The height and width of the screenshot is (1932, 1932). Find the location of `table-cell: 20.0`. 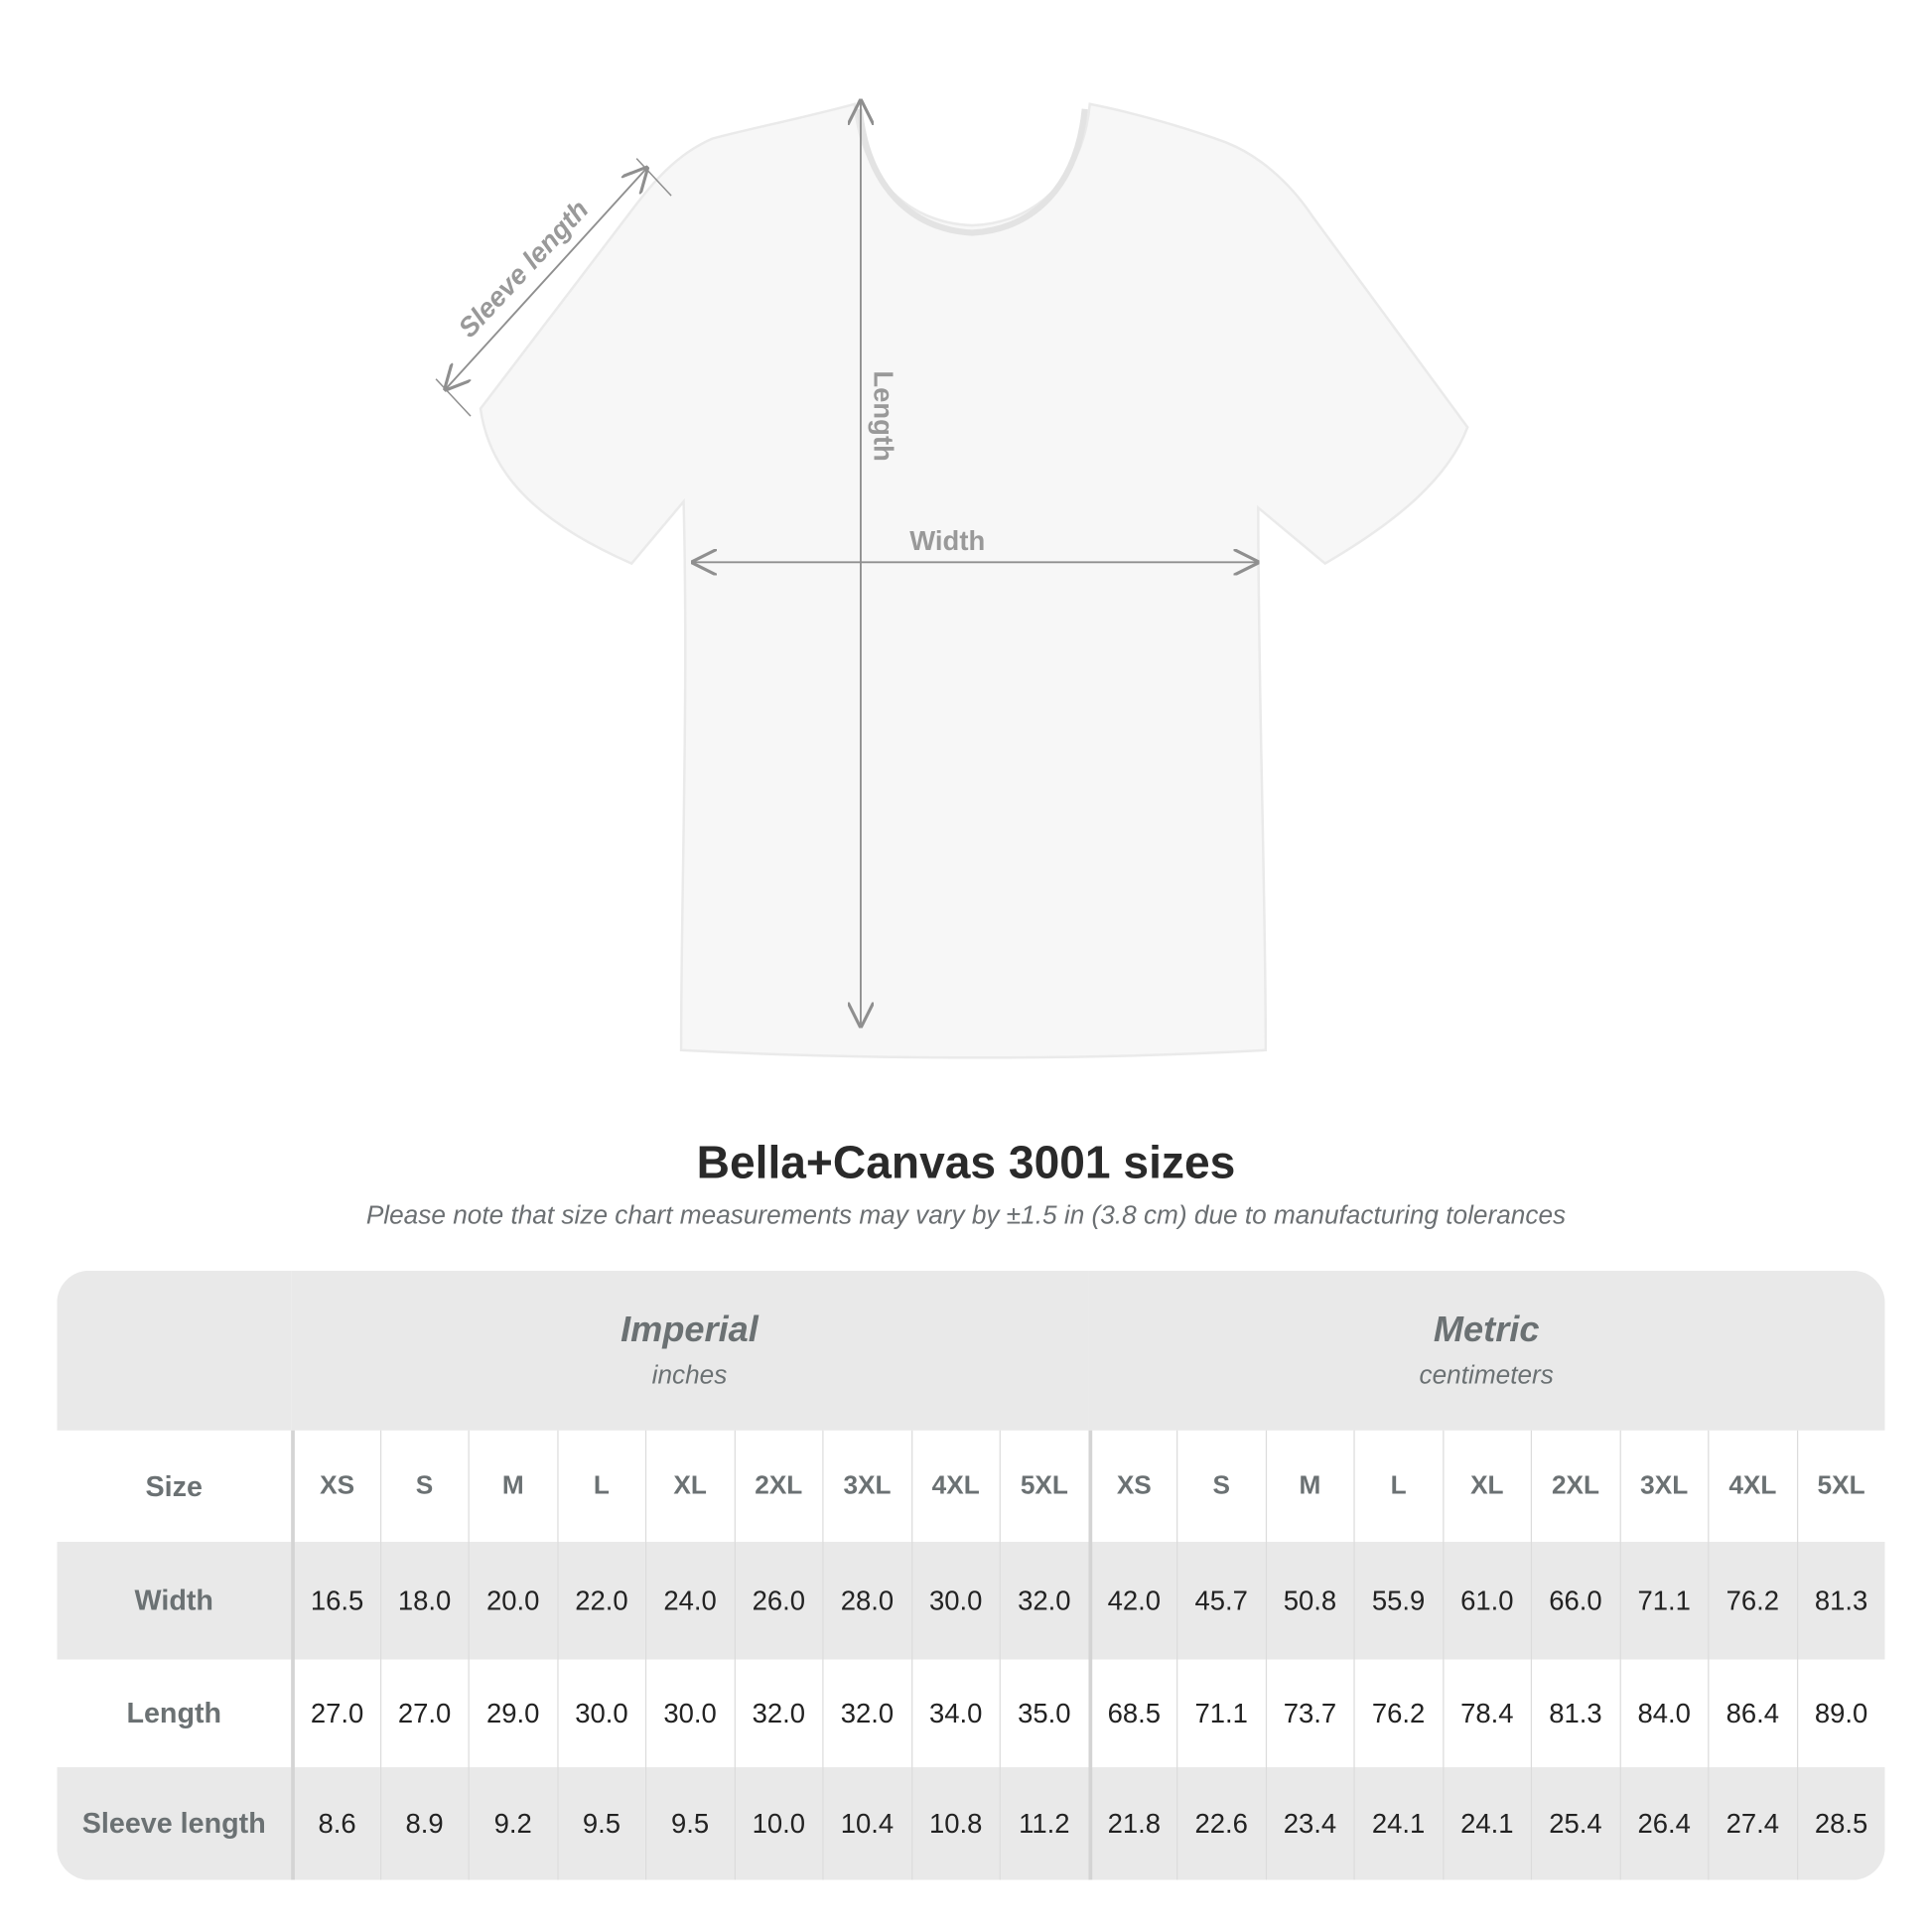

table-cell: 20.0 is located at coordinates (512, 1601).